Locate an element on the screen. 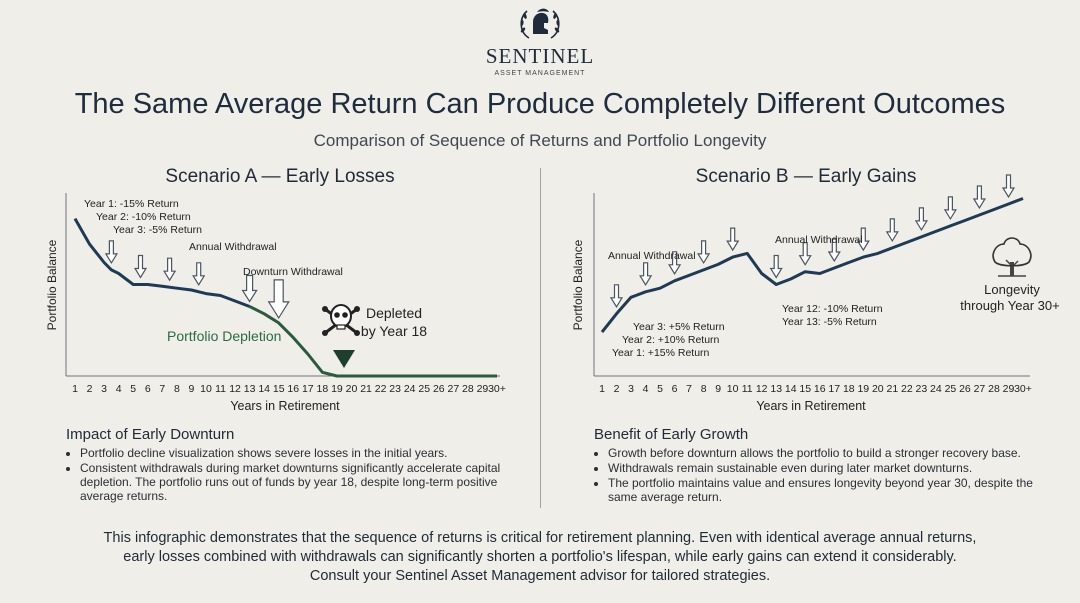  chart-b-x-tick: 20 is located at coordinates (878, 389).